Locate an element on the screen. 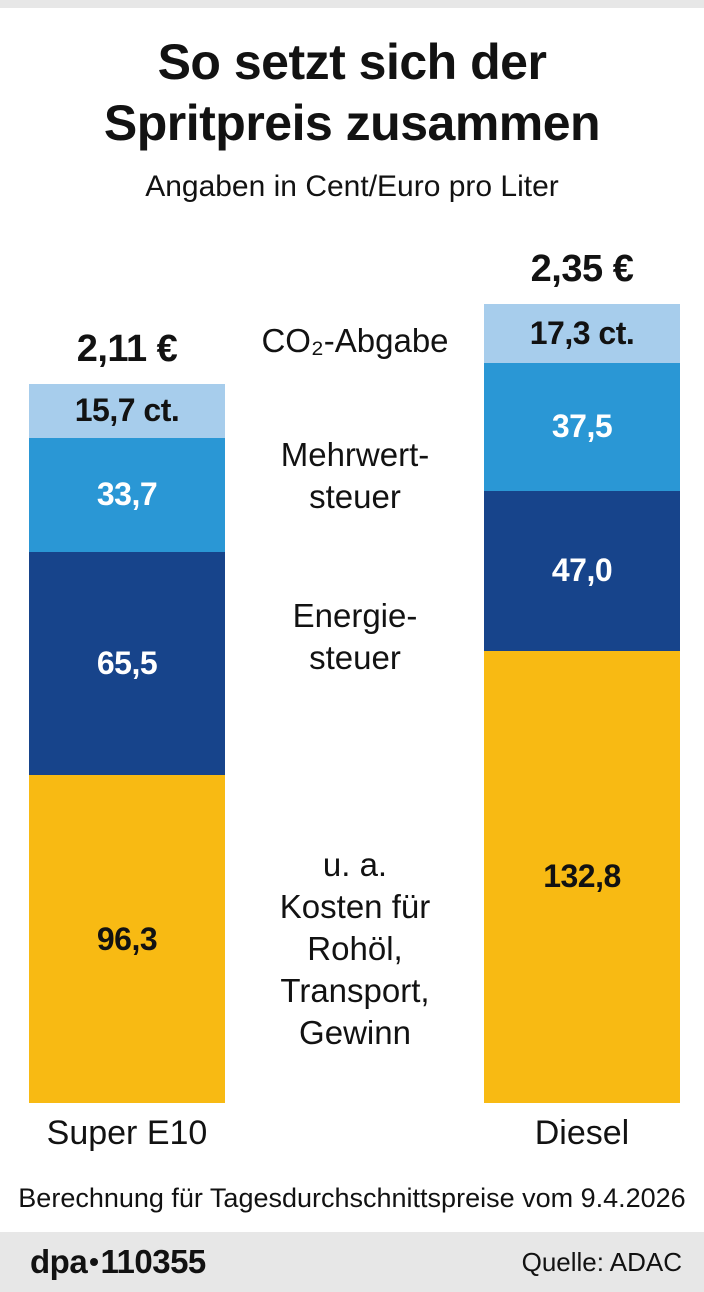 Image resolution: width=704 pixels, height=1292 pixels. value-energiesteuer-diesel: 47,0 is located at coordinates (582, 570).